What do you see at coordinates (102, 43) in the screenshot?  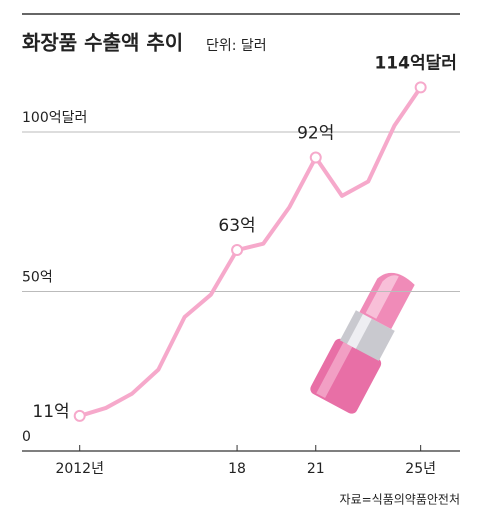 I see `chart-title: 화장품 수출액 추이` at bounding box center [102, 43].